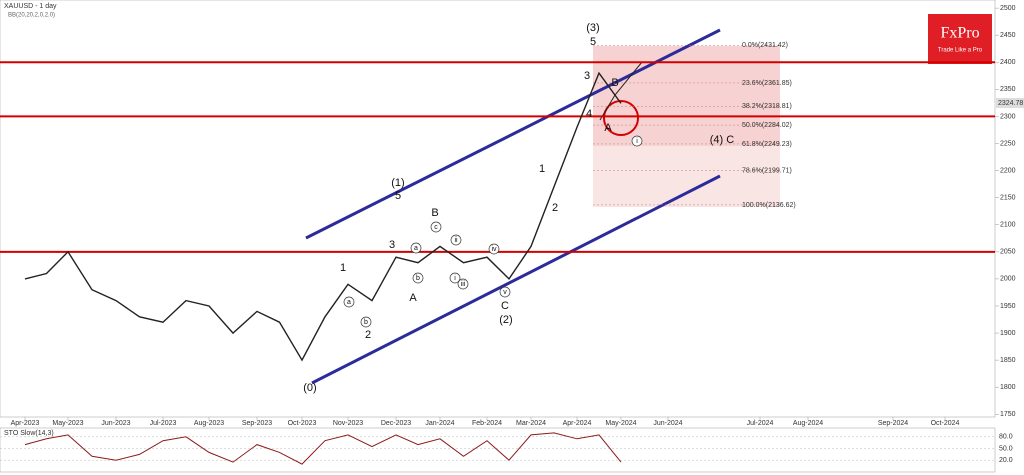 The image size is (1024, 475). I want to click on x-tick-label: Feb-2024, so click(487, 423).